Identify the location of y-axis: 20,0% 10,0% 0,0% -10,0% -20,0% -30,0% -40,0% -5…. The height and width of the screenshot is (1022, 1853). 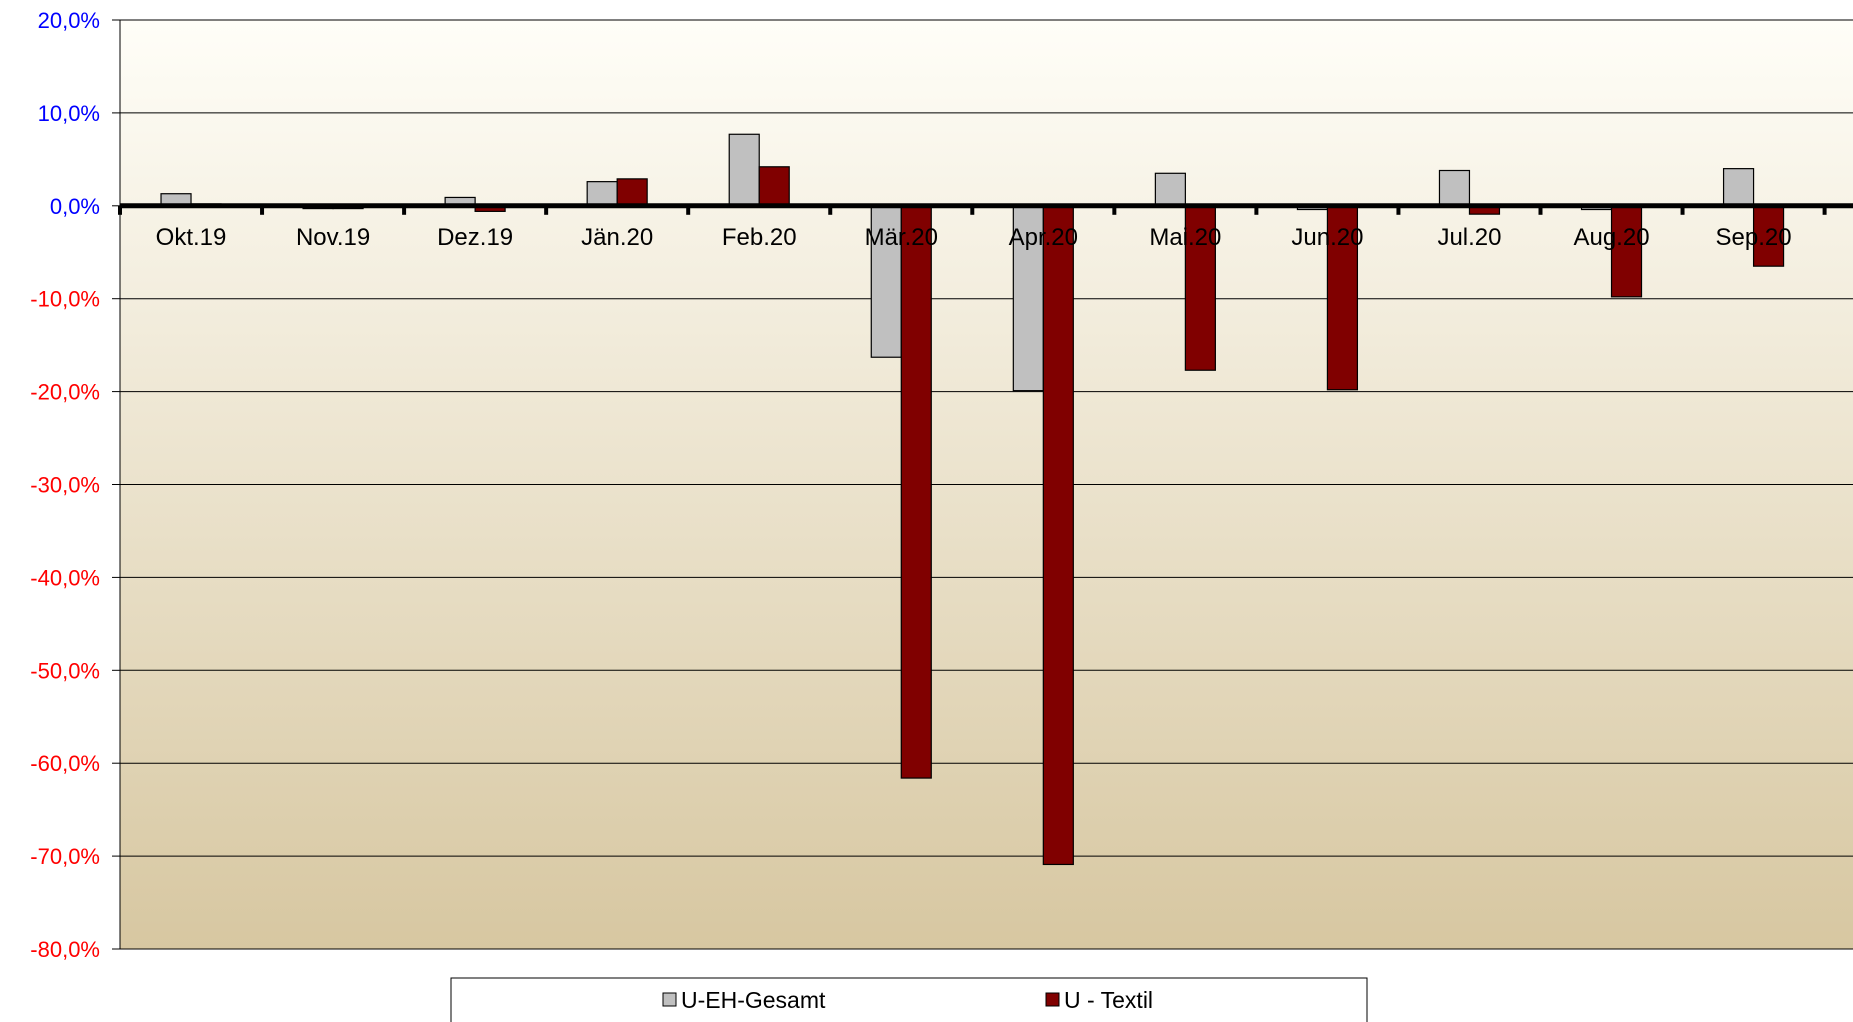
(75, 485).